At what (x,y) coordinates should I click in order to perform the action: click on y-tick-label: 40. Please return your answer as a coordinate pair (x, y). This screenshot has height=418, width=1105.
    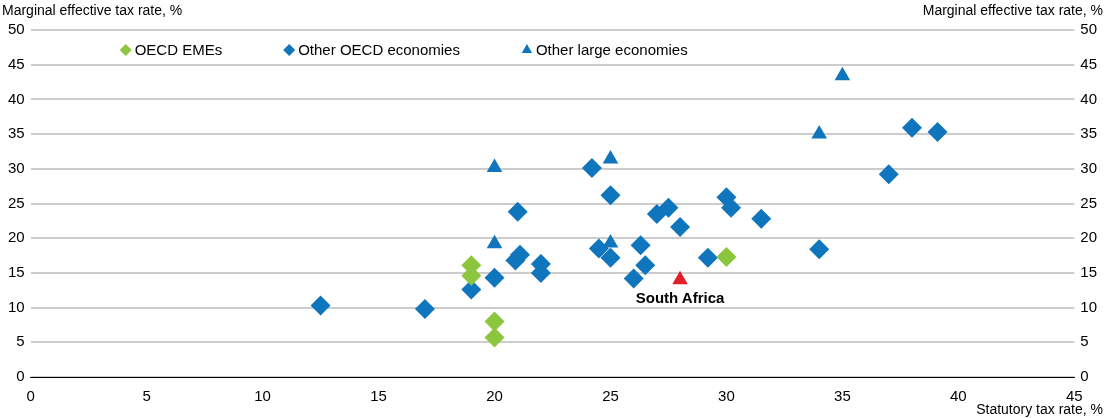
    Looking at the image, I should click on (16, 98).